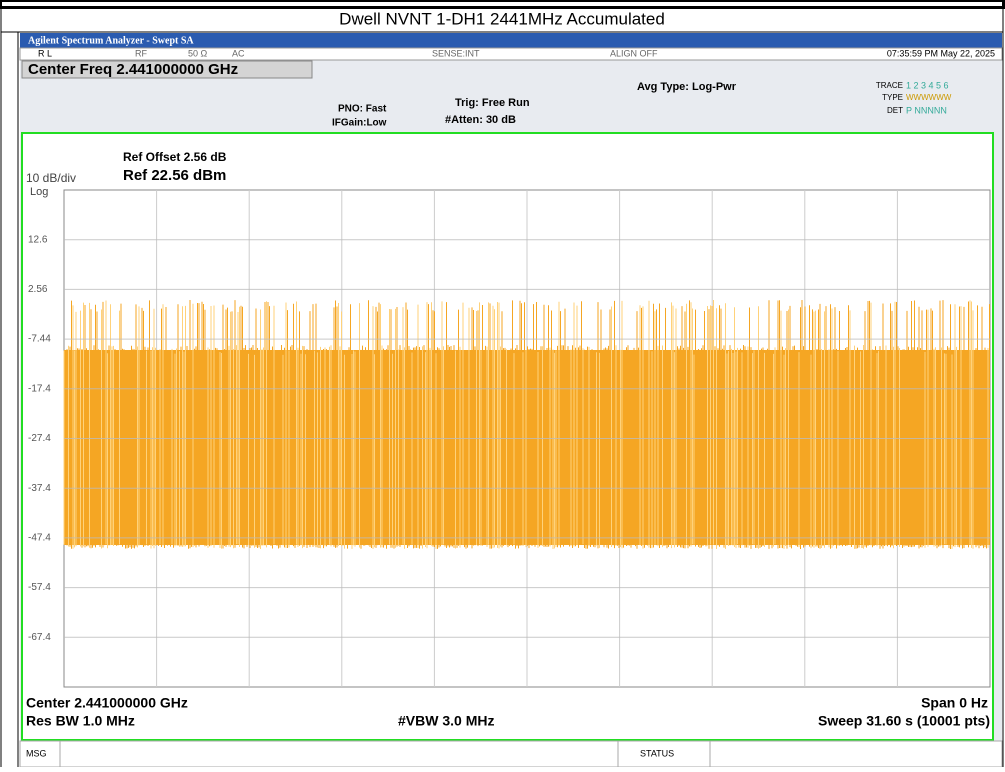 The height and width of the screenshot is (772, 1005). Describe the element at coordinates (39, 388) in the screenshot. I see `y-tick-label: -17.4` at that location.